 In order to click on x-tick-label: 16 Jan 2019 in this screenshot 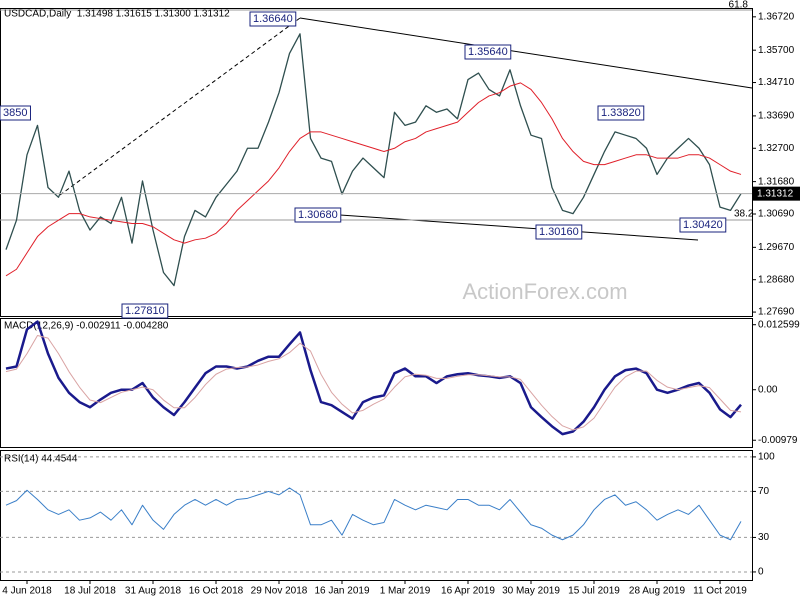, I will do `click(341, 591)`.